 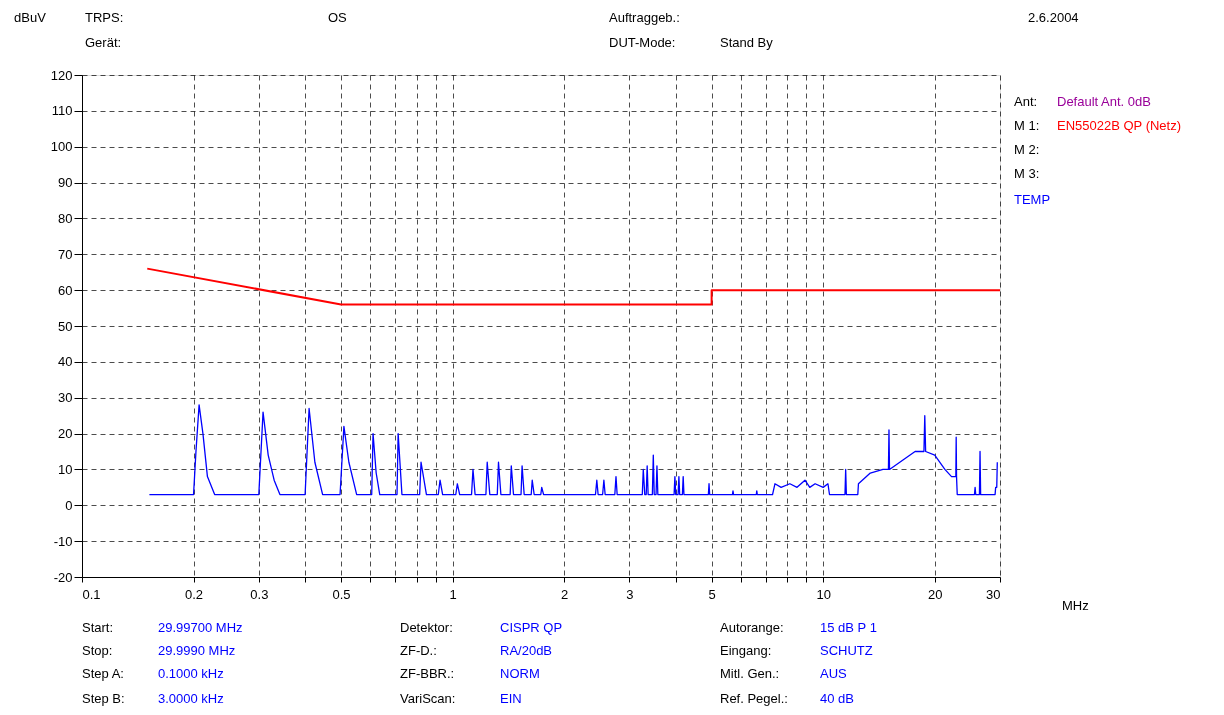 What do you see at coordinates (630, 594) in the screenshot?
I see `x-tick-label: 3` at bounding box center [630, 594].